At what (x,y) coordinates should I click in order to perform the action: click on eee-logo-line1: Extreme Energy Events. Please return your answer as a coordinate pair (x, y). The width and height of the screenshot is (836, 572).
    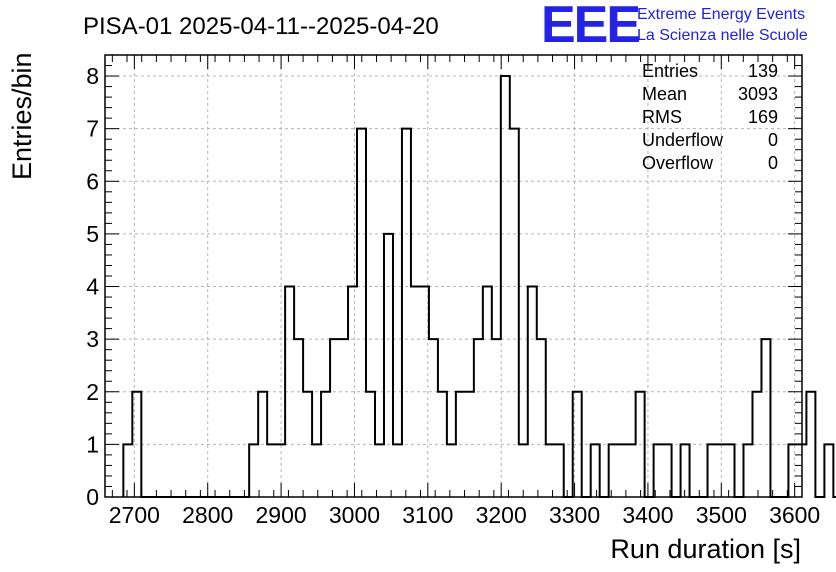
    Looking at the image, I should click on (721, 14).